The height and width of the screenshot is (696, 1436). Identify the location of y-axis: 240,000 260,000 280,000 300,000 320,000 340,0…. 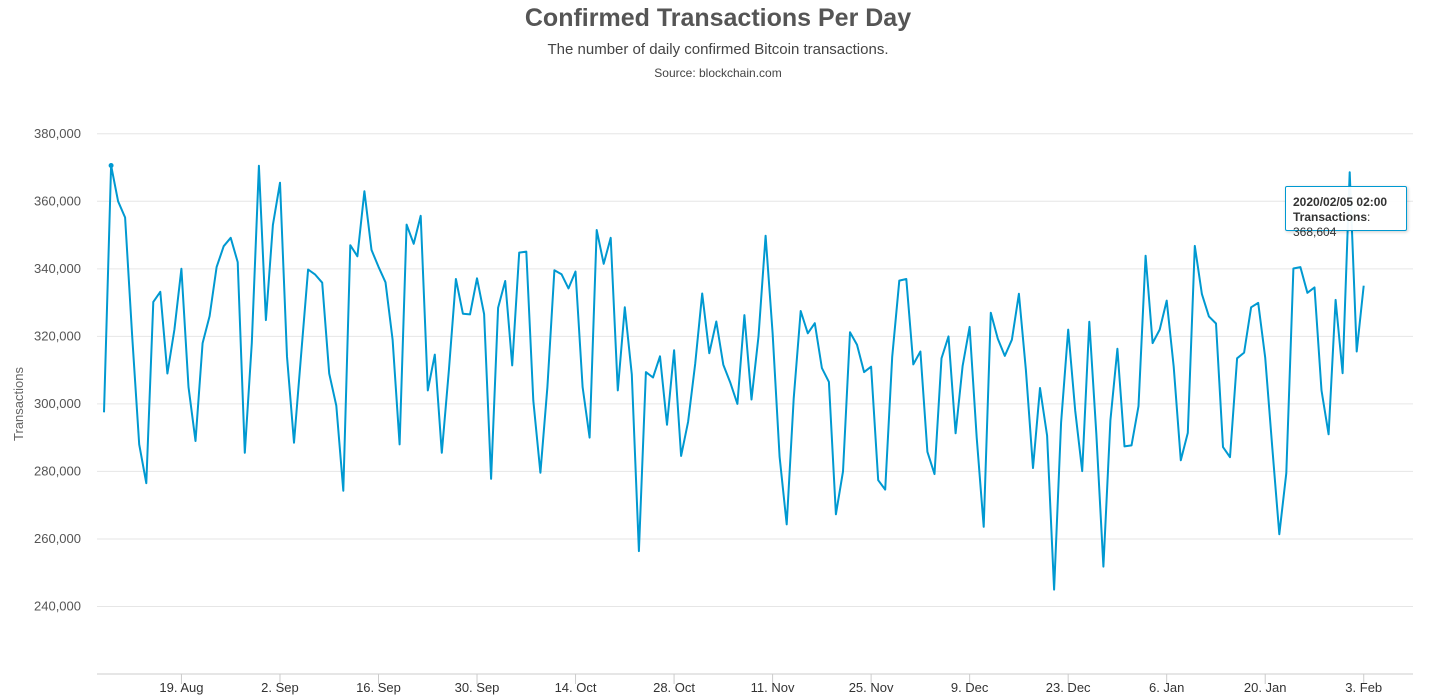
(57, 370).